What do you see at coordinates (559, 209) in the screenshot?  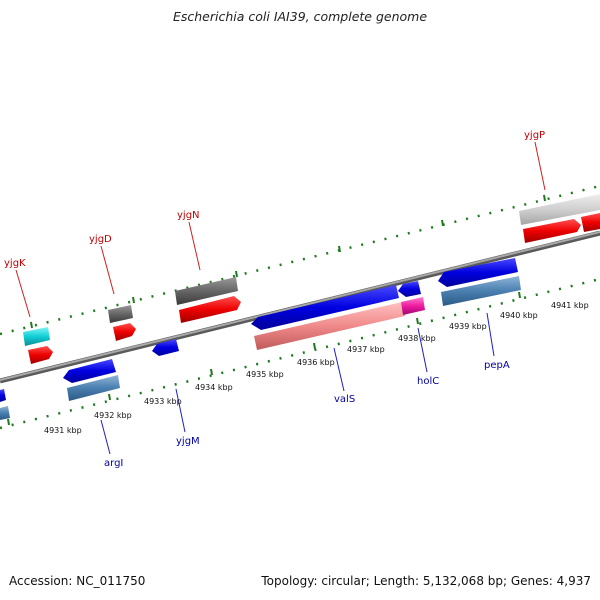 I see `gene-yjgP-light` at bounding box center [559, 209].